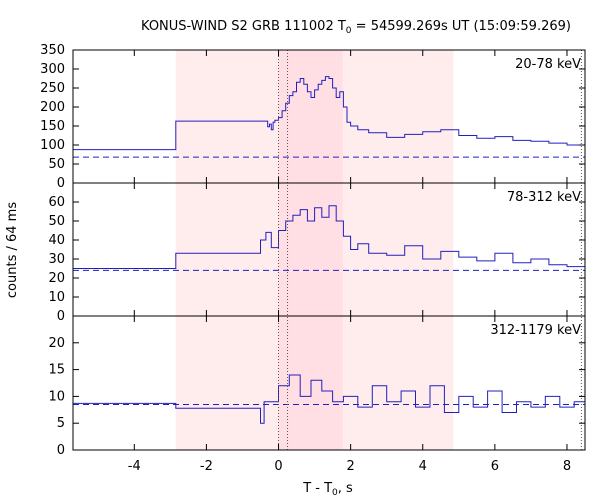  Describe the element at coordinates (495, 466) in the screenshot. I see `x-tick-label-5: 6` at that location.